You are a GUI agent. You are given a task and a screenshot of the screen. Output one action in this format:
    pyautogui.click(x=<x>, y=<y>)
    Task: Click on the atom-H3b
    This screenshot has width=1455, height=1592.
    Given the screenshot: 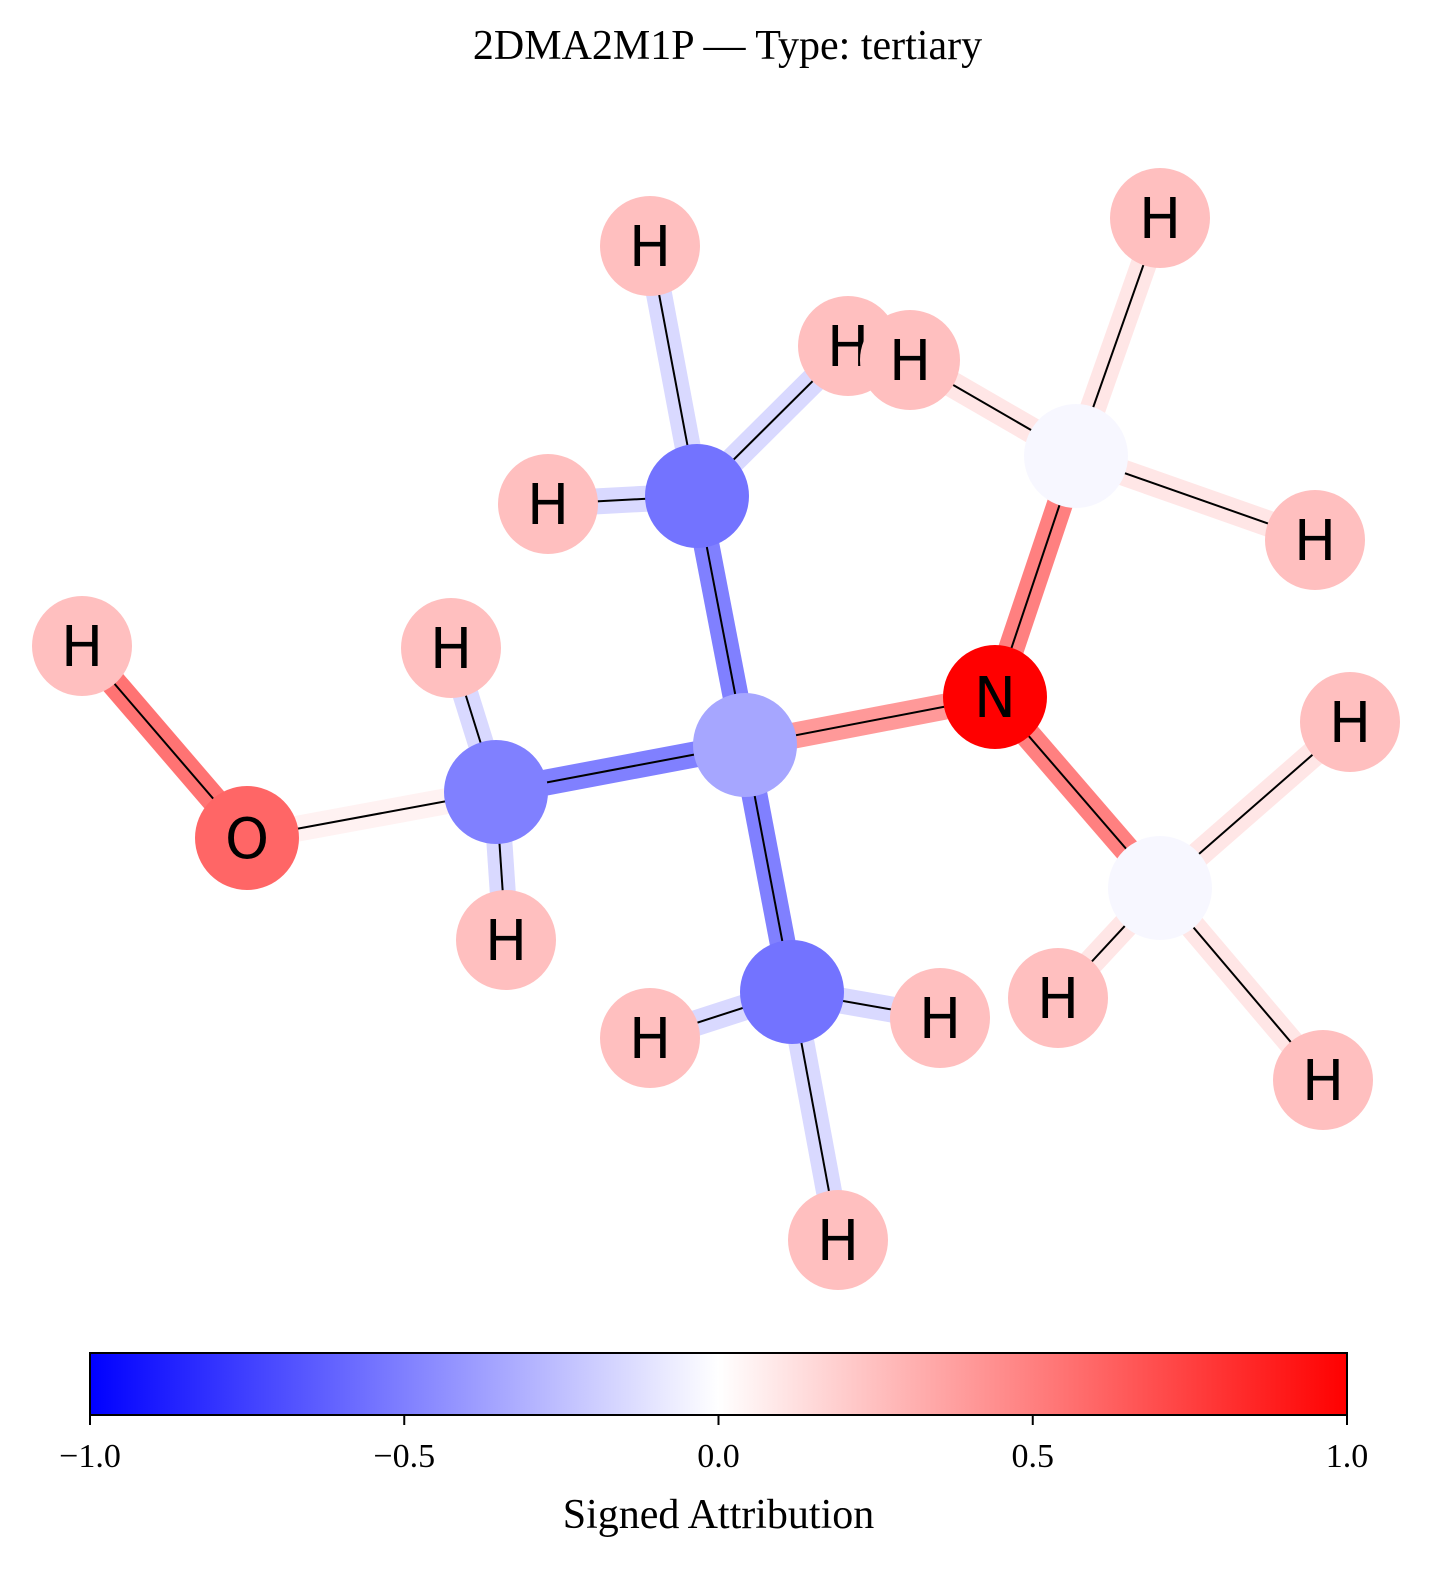 What is the action you would take?
    pyautogui.click(x=548, y=504)
    